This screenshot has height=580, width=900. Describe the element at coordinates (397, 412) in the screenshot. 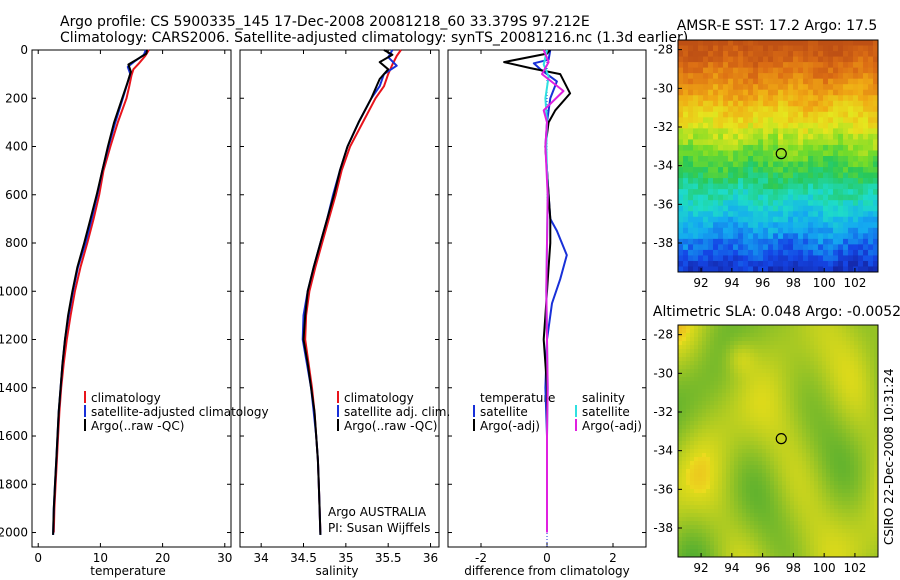

I see `legend-label-satellite: satellite adj. clim.` at that location.